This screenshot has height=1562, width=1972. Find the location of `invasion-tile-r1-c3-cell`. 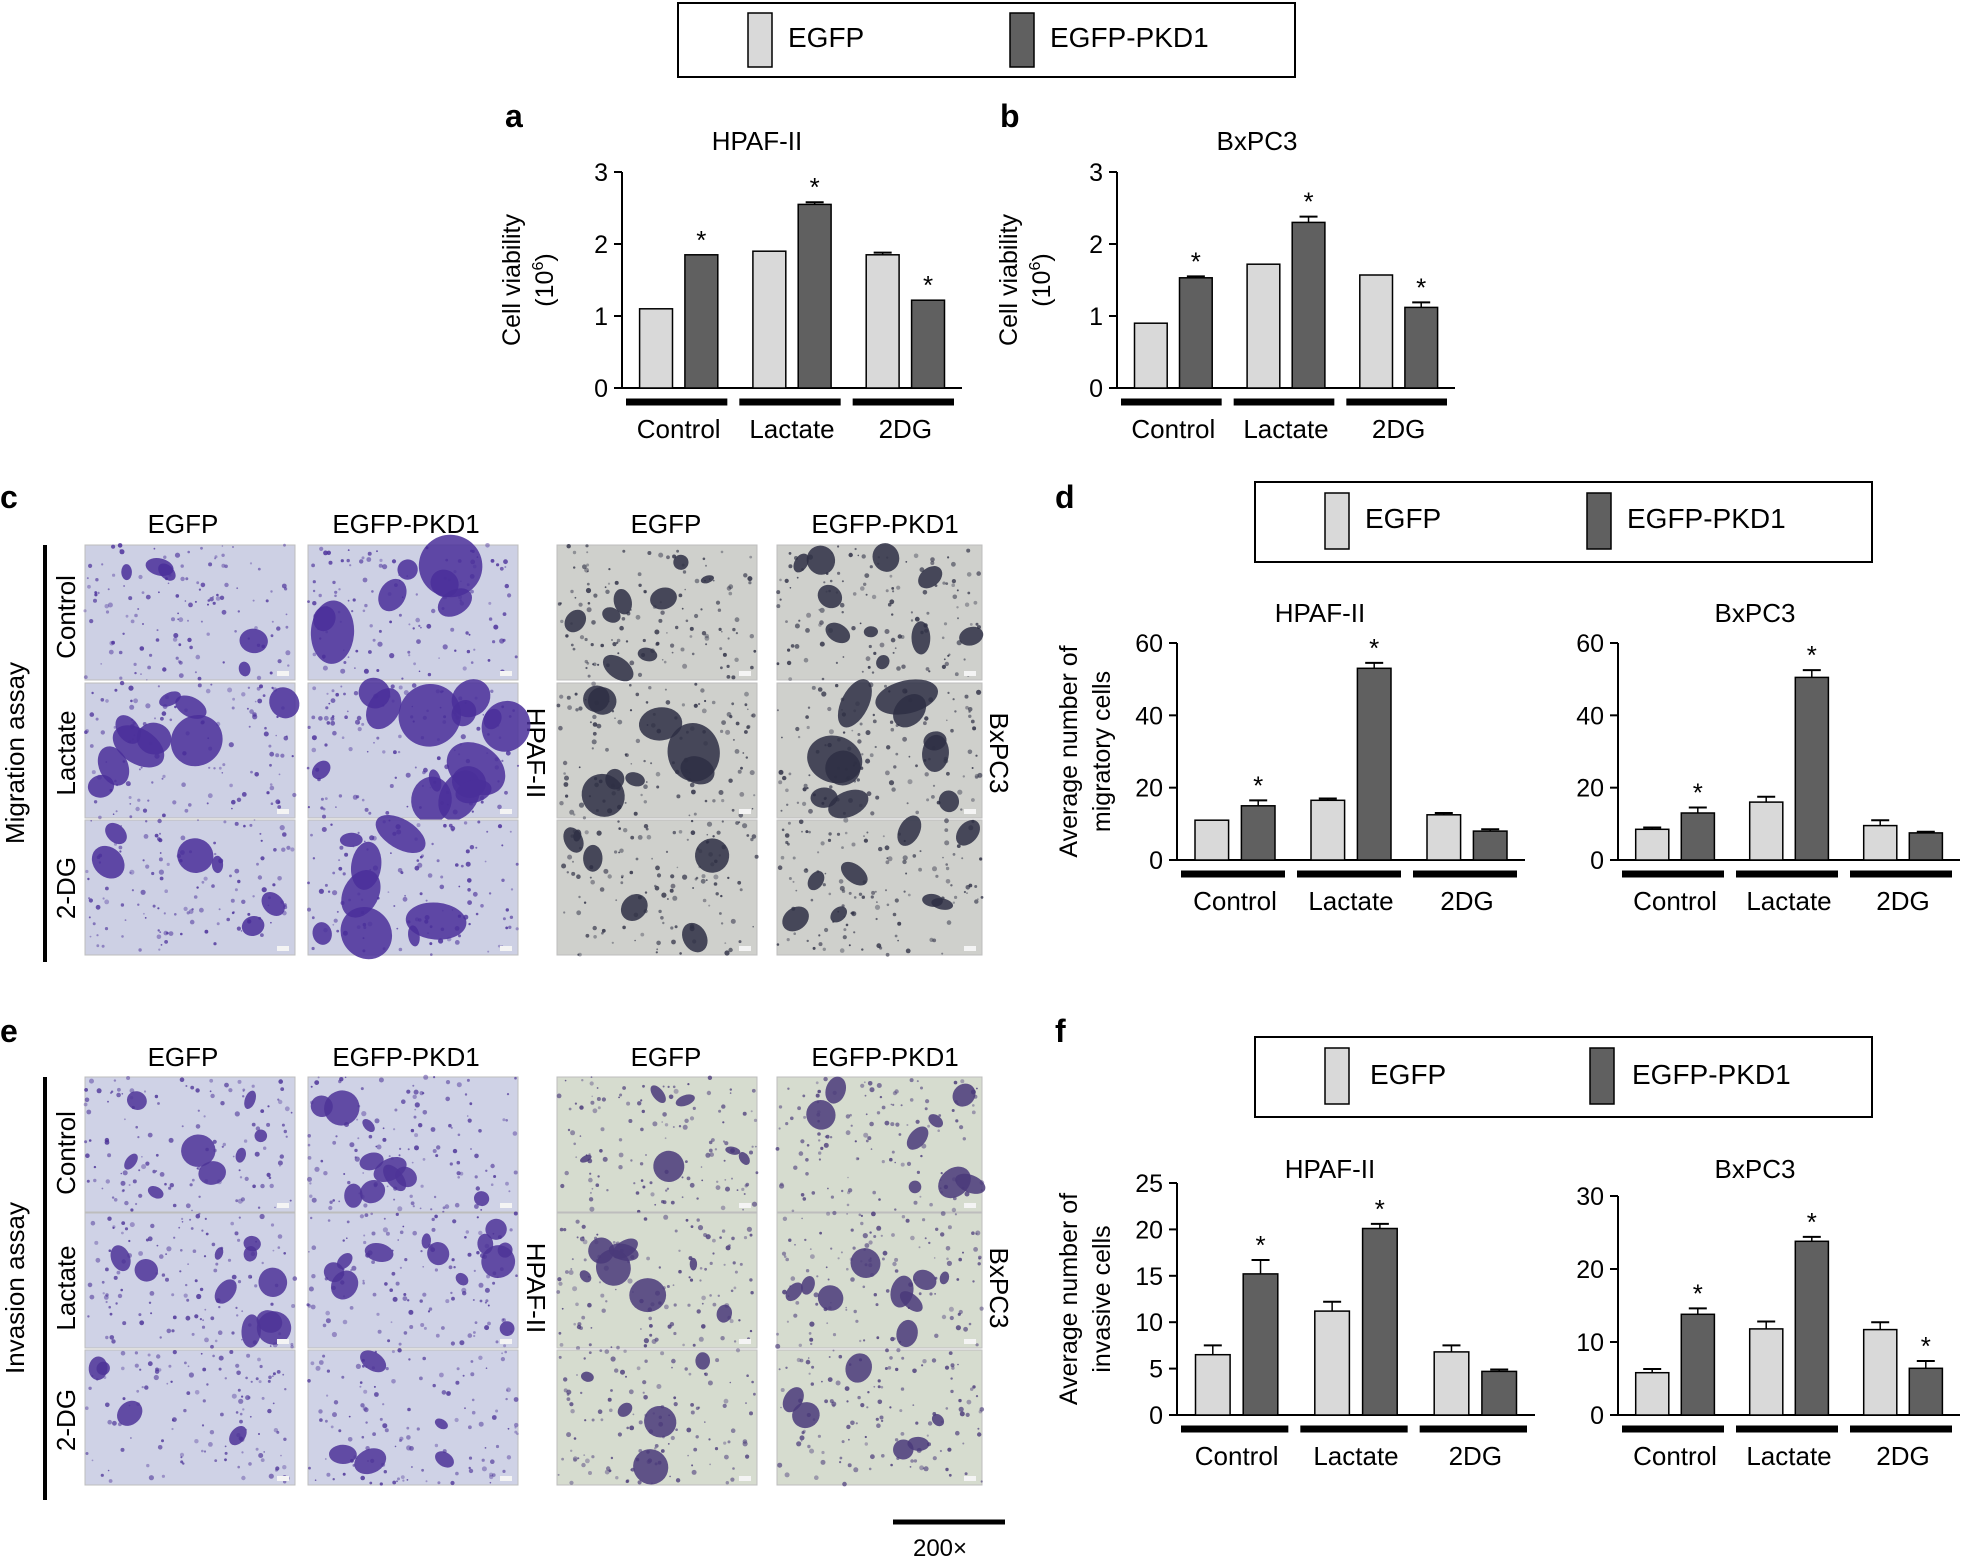

invasion-tile-r1-c3-cell is located at coordinates (658, 1094).